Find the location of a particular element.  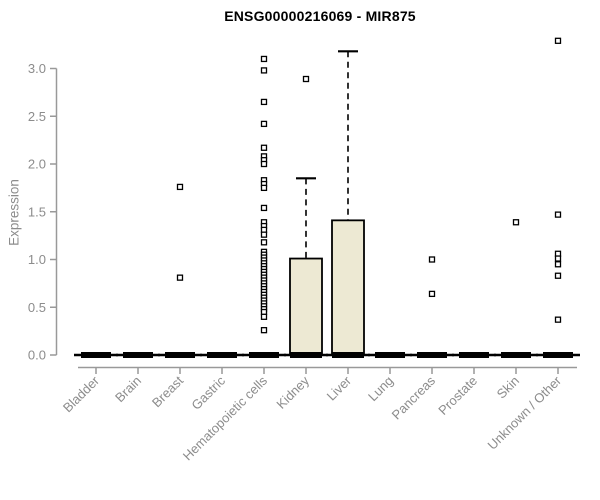

y-tick-label: 0.0 is located at coordinates (37, 355).